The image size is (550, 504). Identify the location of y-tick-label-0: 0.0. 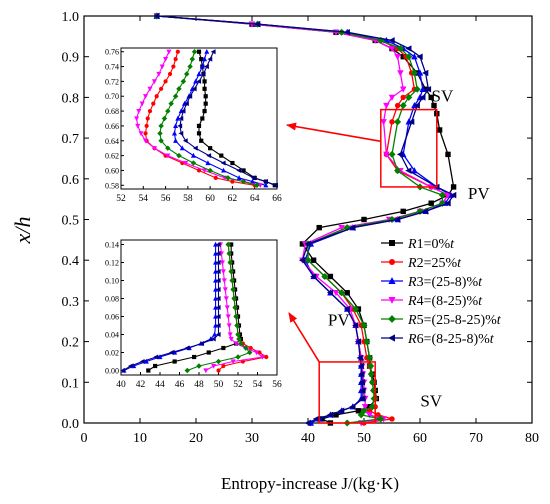
(71, 424).